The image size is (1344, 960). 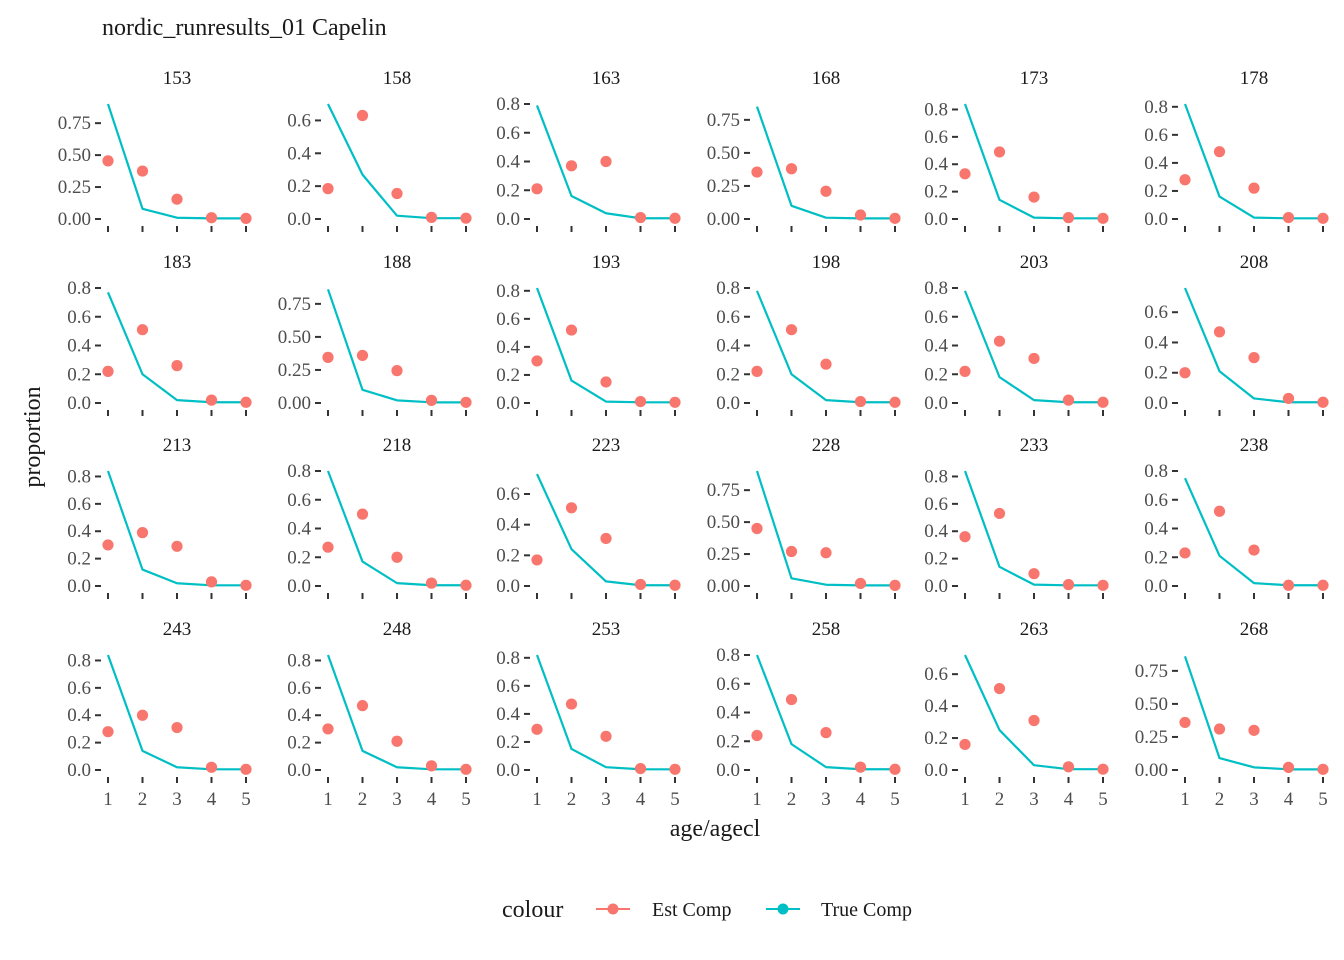 What do you see at coordinates (707, 910) in the screenshot?
I see `legend: colour Est Comp True Comp` at bounding box center [707, 910].